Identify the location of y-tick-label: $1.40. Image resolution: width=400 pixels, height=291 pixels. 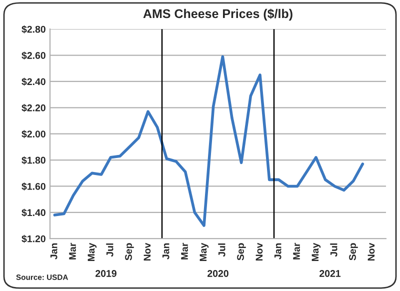
(34, 212).